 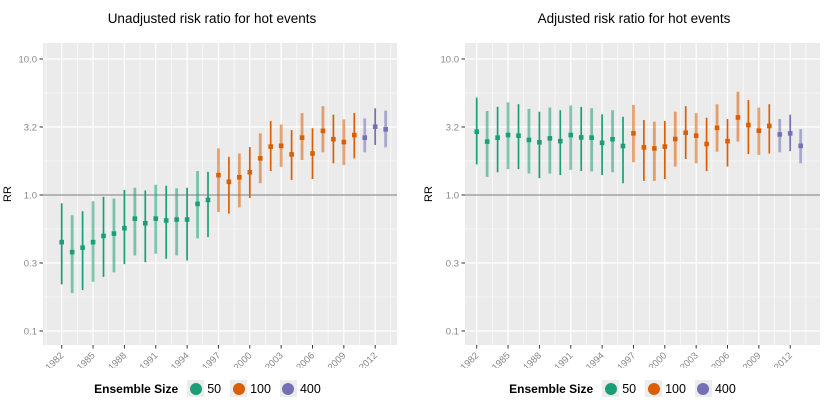 I want to click on point-2006, so click(x=312, y=153).